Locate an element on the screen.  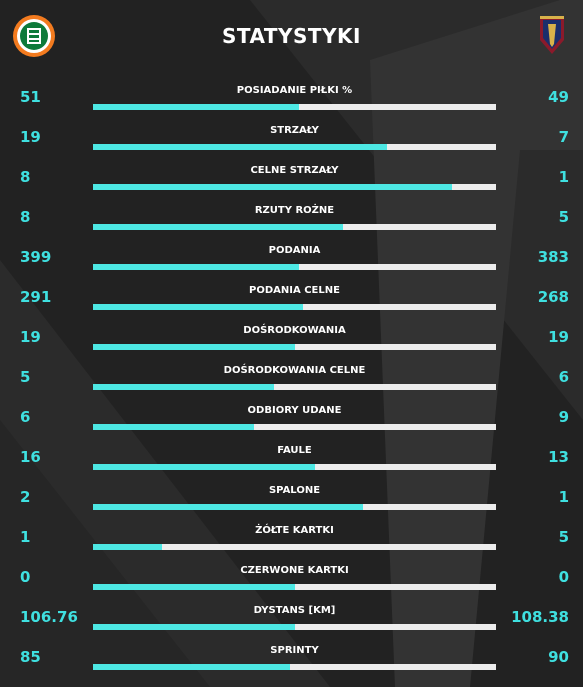
stat-label: CELNE STRZAŁY is located at coordinates (294, 170).